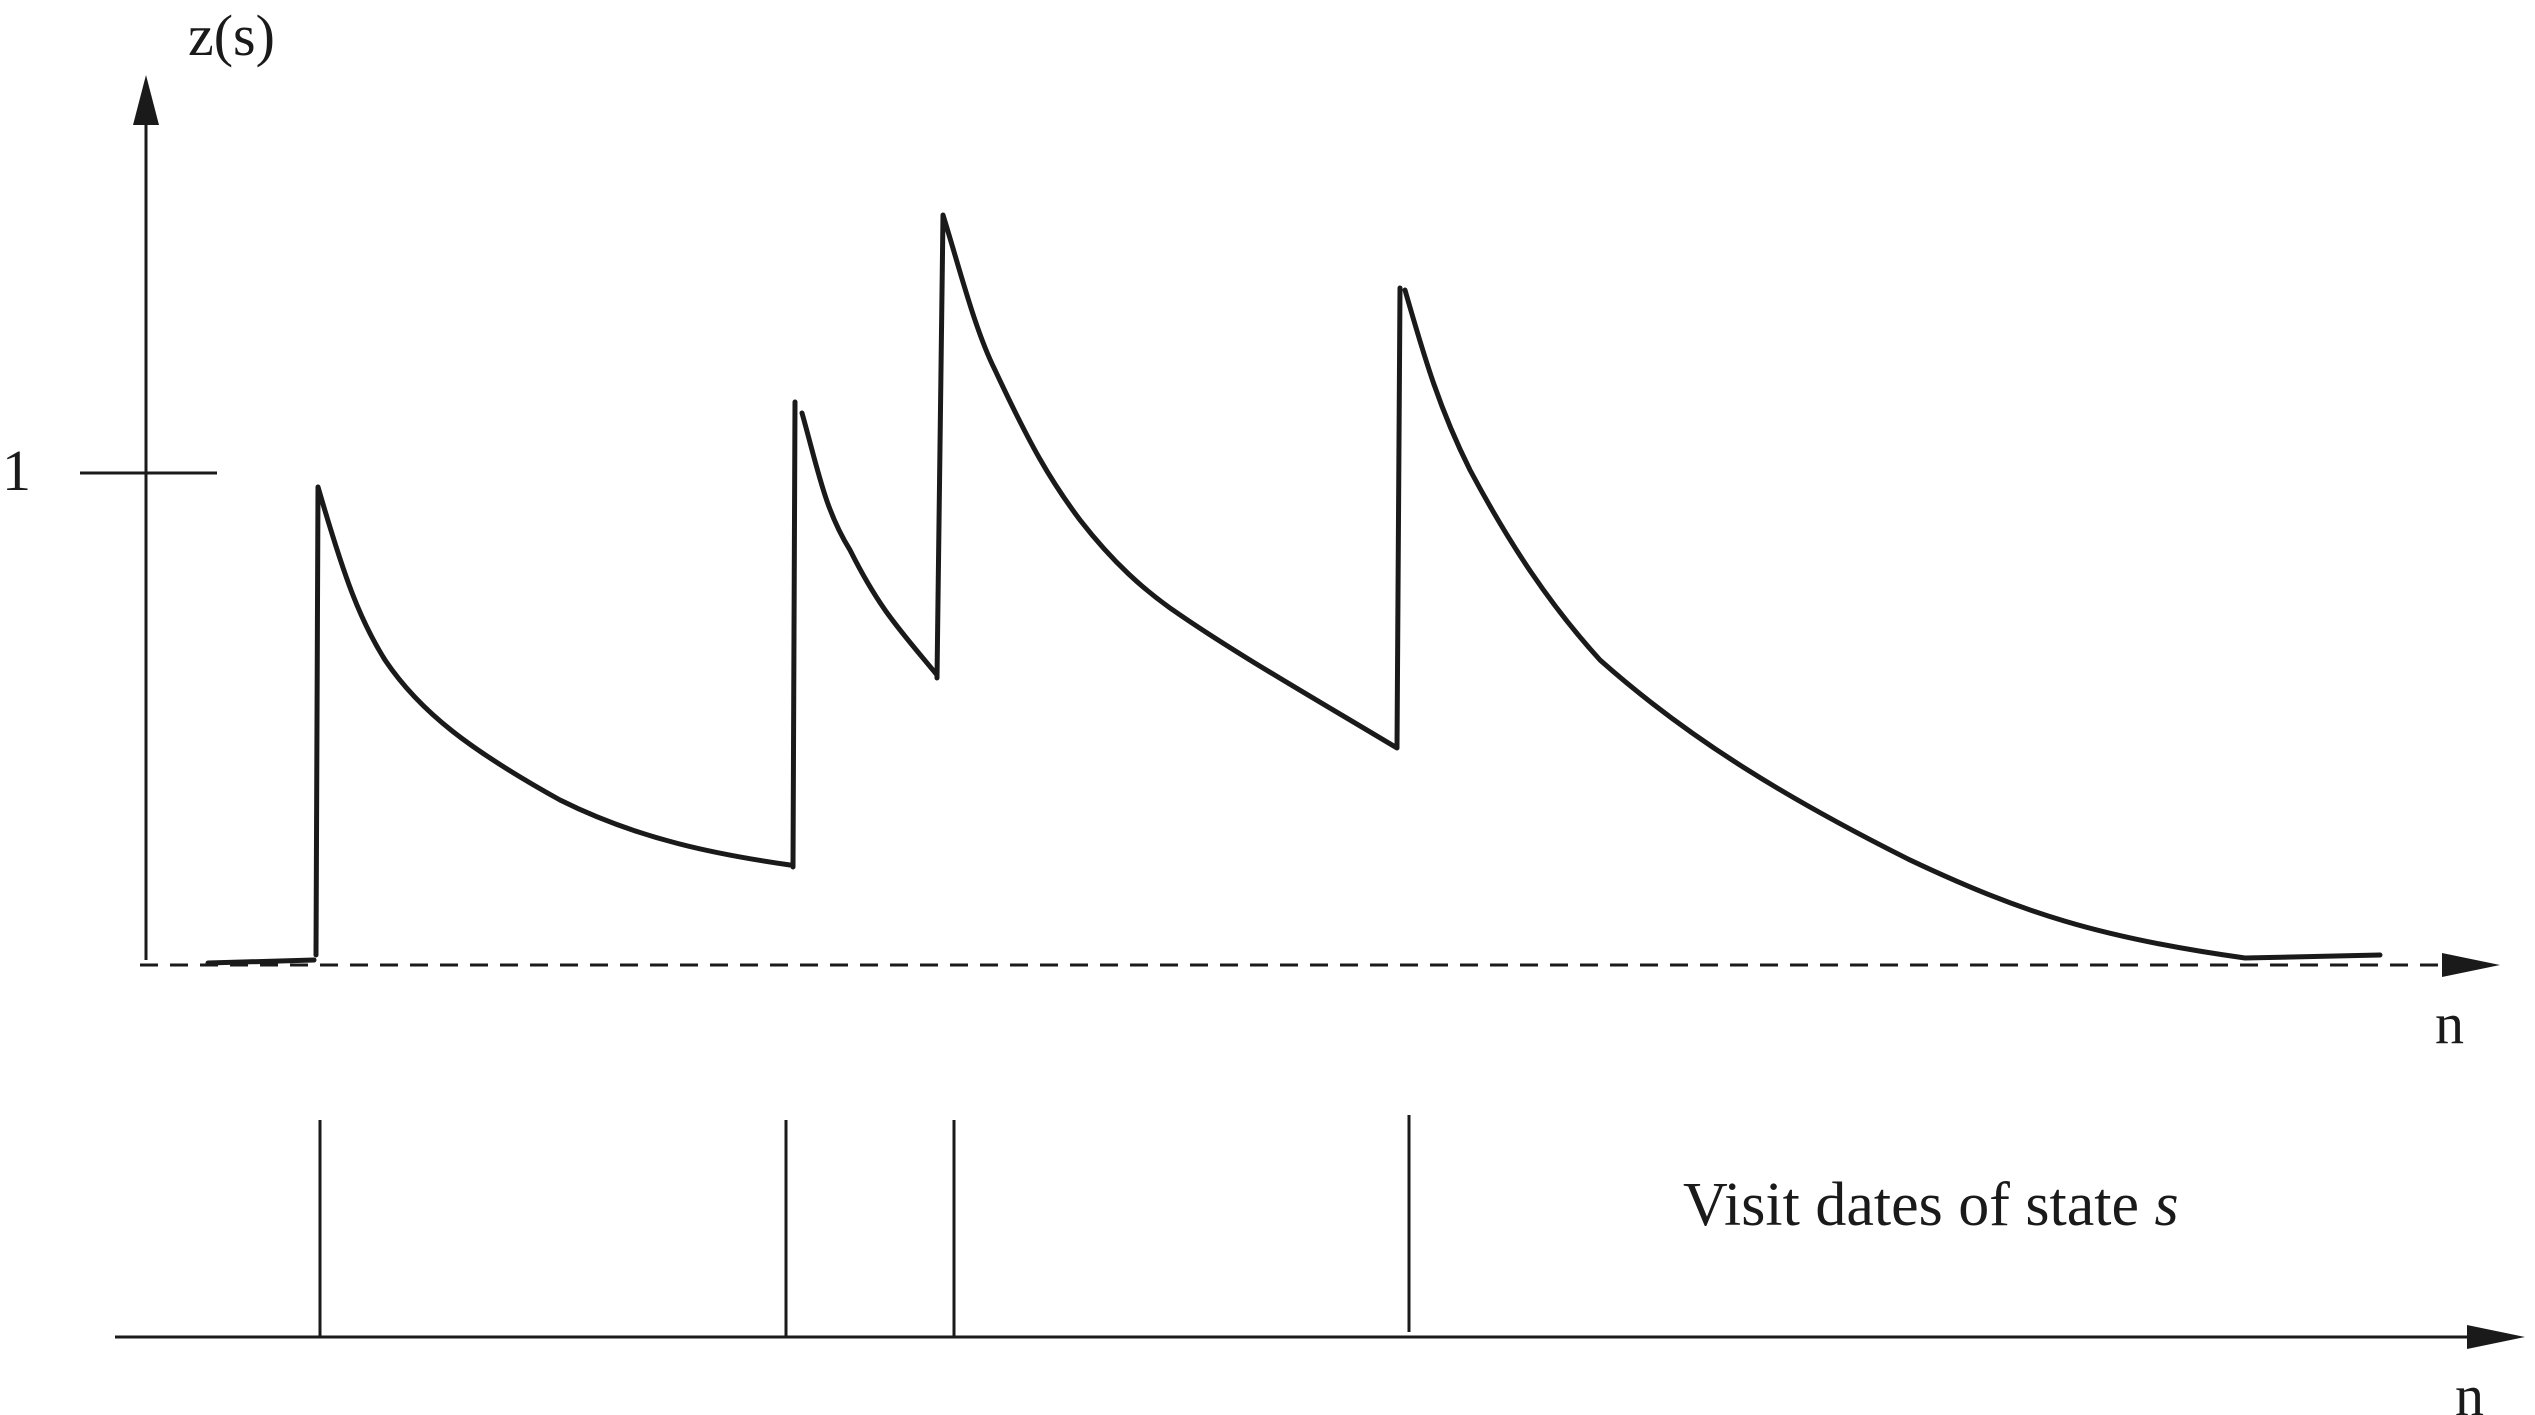 The image size is (2535, 1415). Describe the element at coordinates (16, 470) in the screenshot. I see `y-tick-label: 1` at that location.